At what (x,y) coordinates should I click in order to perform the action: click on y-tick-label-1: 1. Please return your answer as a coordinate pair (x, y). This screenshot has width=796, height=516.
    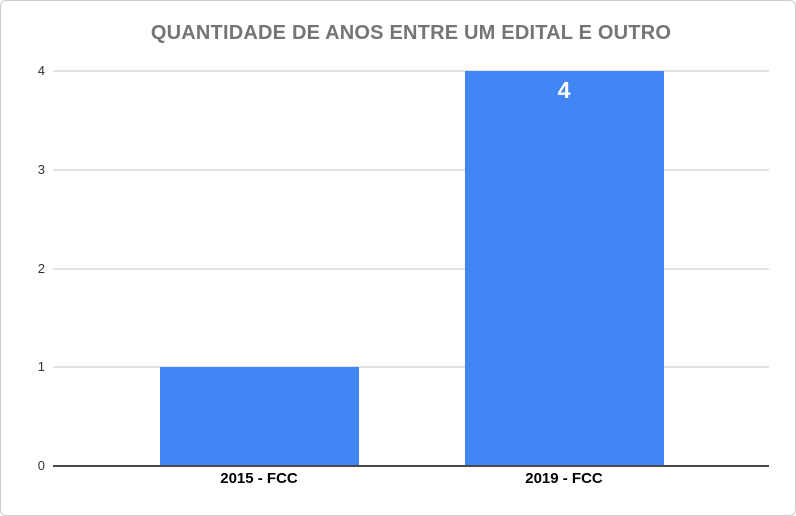
    Looking at the image, I should click on (41, 367).